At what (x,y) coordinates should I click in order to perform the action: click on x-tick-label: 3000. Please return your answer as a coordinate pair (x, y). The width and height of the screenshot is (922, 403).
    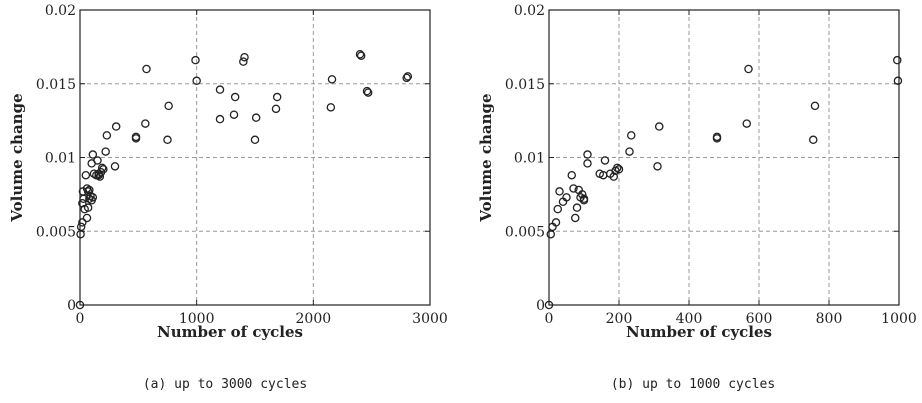
    Looking at the image, I should click on (430, 319).